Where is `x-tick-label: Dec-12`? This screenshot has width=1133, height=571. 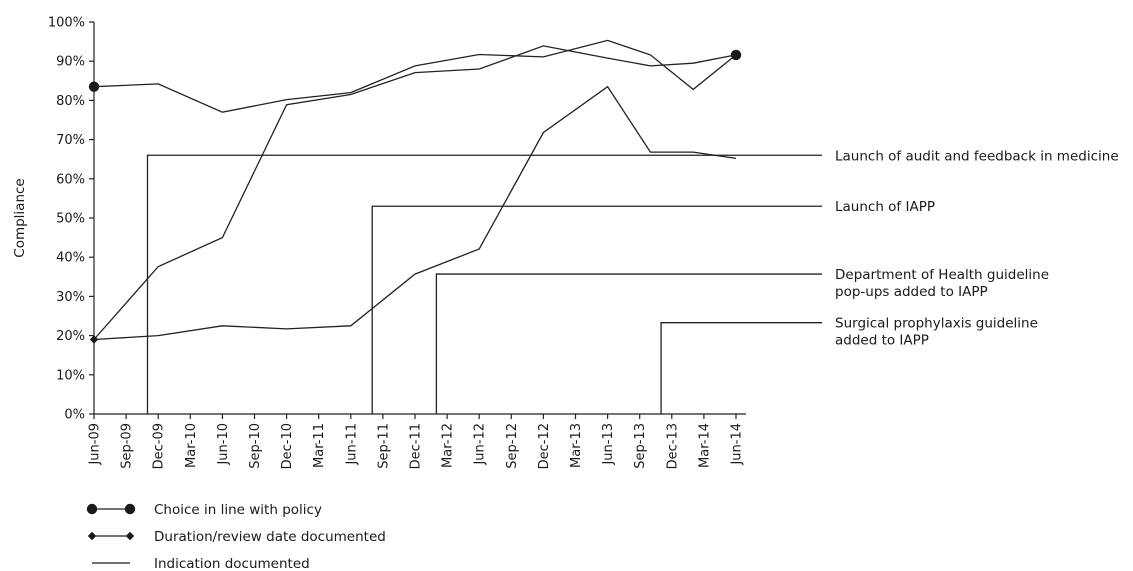 x-tick-label: Dec-12 is located at coordinates (544, 446).